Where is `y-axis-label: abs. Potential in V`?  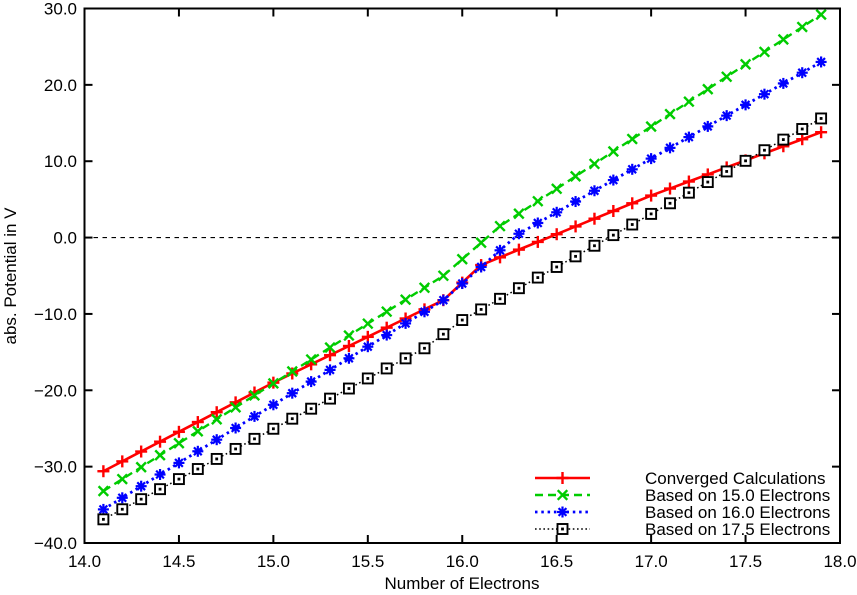 y-axis-label: abs. Potential in V is located at coordinates (10, 276).